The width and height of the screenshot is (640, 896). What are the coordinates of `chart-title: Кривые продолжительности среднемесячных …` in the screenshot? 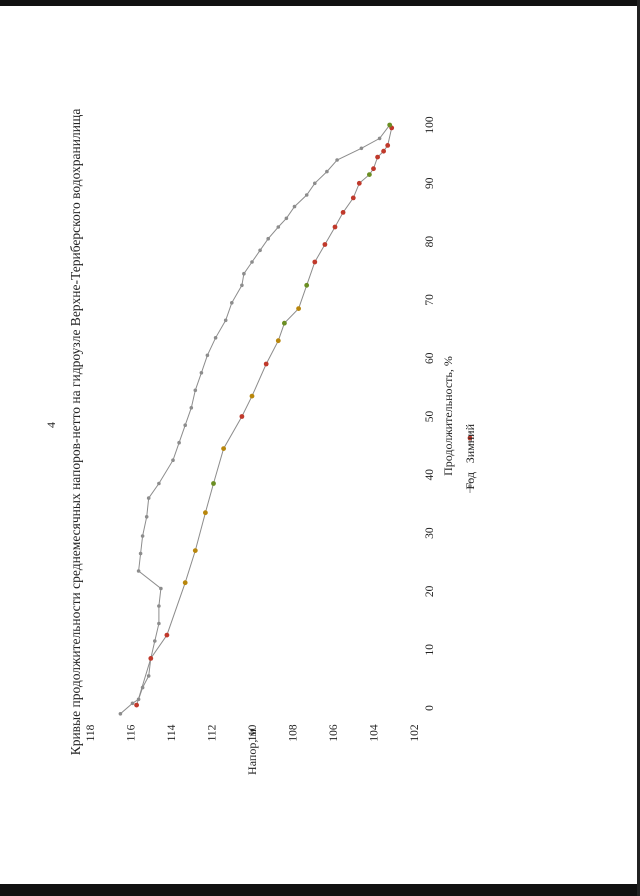 It's located at (75, 432).